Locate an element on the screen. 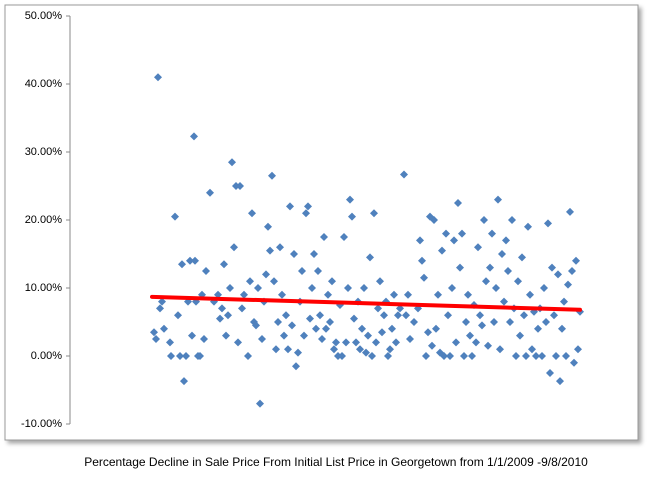 This screenshot has height=502, width=671. y-tick-label: 30.00% is located at coordinates (44, 152).